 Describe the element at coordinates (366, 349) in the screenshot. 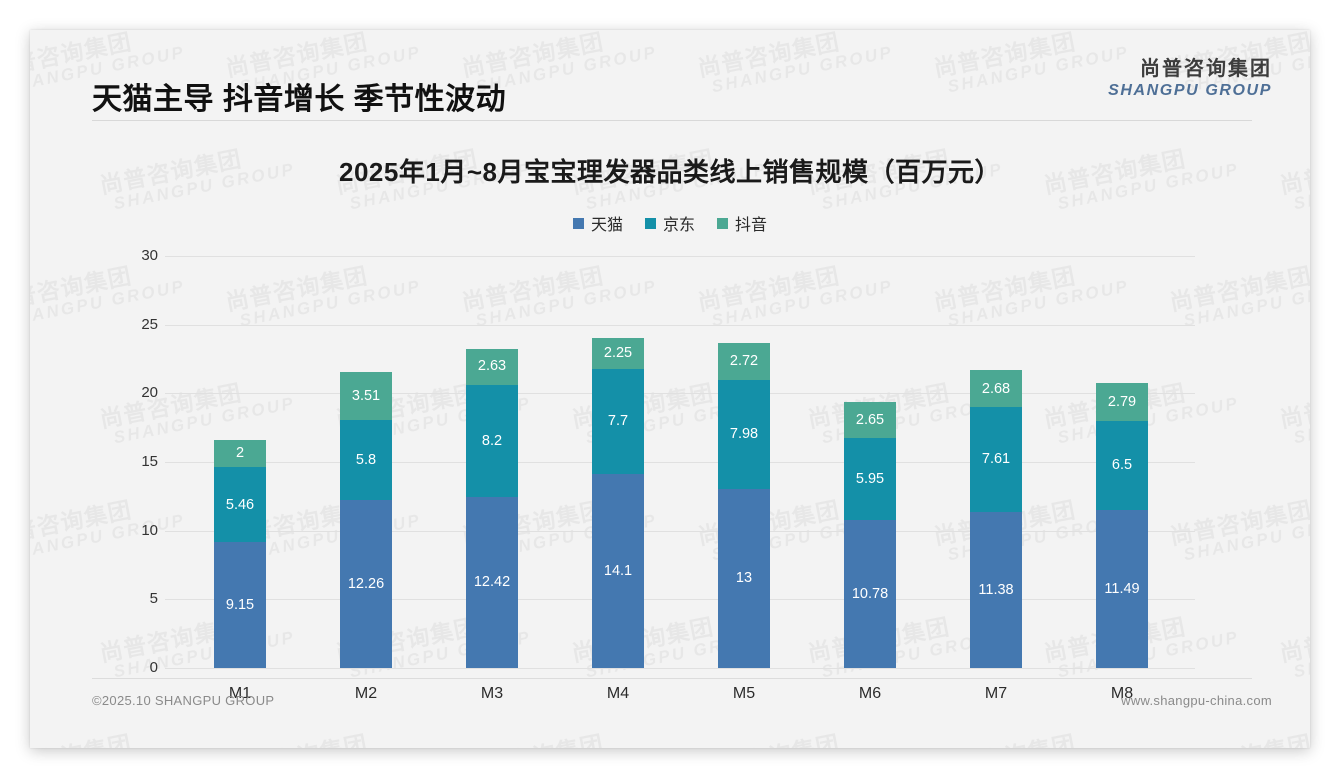

I see `bar-group-M2: 12.26 5.8 3.51` at that location.